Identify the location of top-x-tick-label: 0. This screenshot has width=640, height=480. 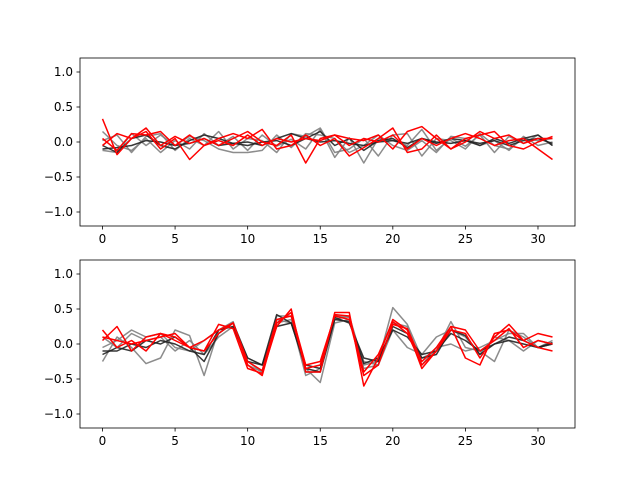
(103, 239).